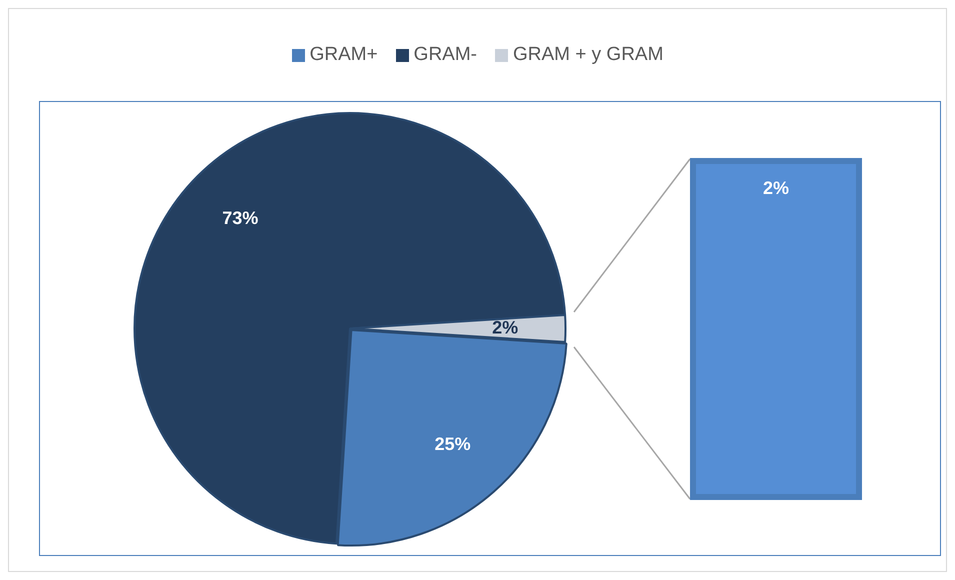 This screenshot has width=955, height=580. Describe the element at coordinates (343, 55) in the screenshot. I see `legend-label: GRAM+` at that location.